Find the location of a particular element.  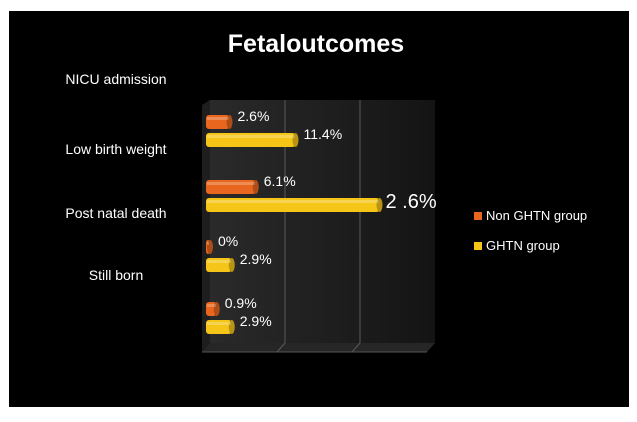

chart-title: Fetaloutcomes is located at coordinates (316, 44).